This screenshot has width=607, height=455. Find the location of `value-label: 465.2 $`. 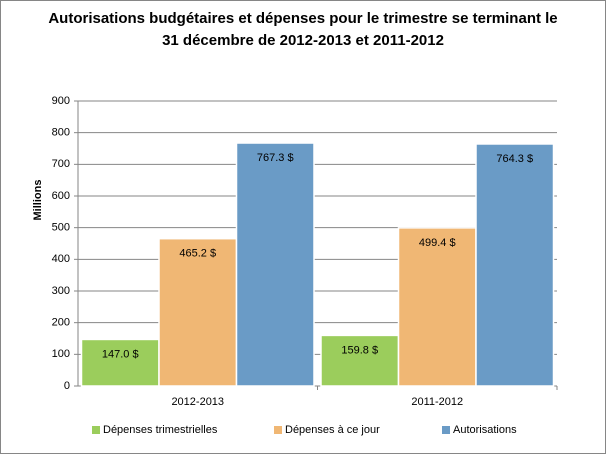

value-label: 465.2 $ is located at coordinates (197, 254).